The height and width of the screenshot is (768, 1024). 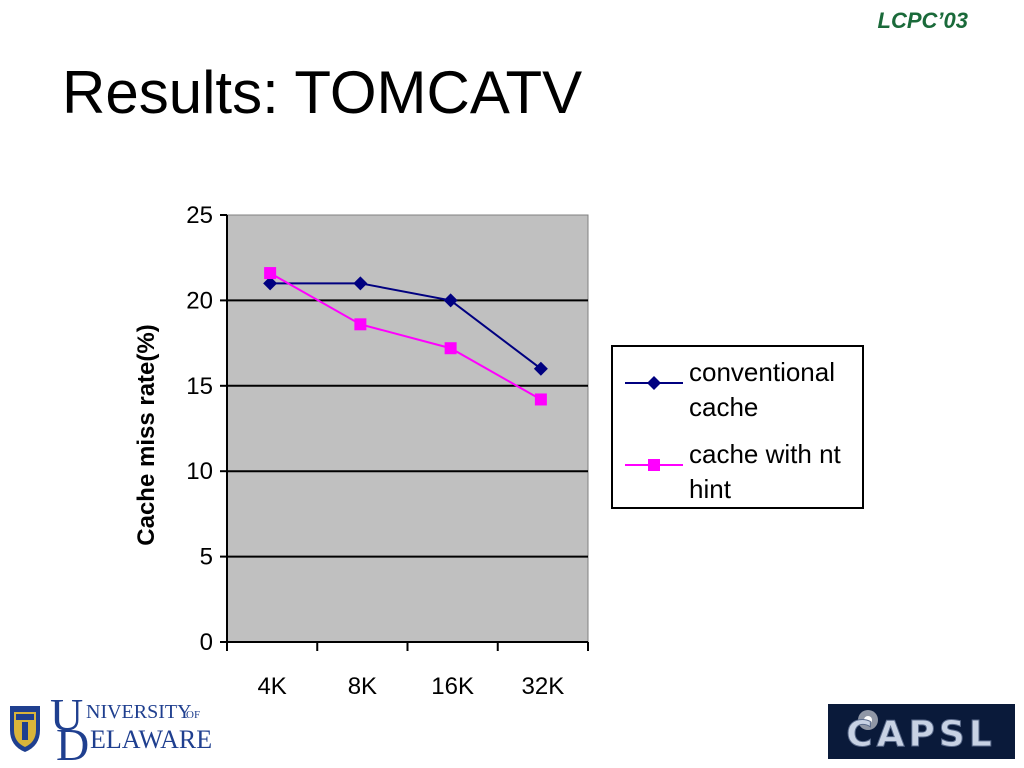 What do you see at coordinates (193, 715) in the screenshot?
I see `svg-text: OF` at bounding box center [193, 715].